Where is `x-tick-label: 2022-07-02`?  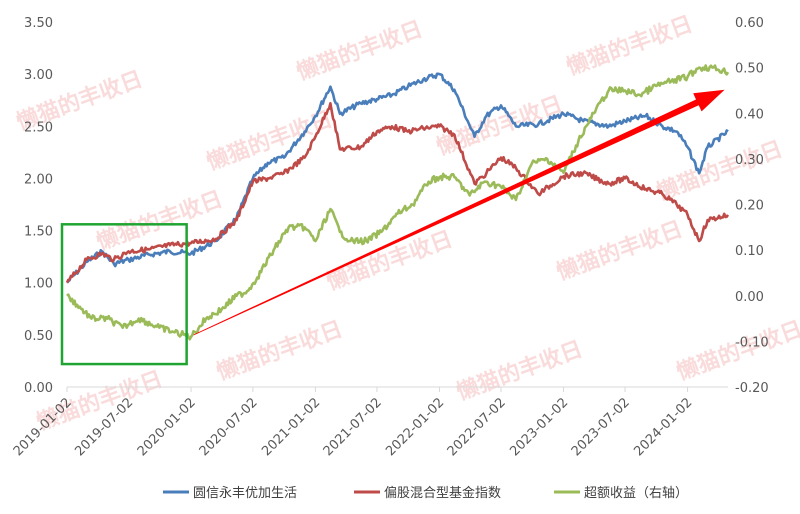
x-tick-label: 2022-07-02 is located at coordinates (477, 427).